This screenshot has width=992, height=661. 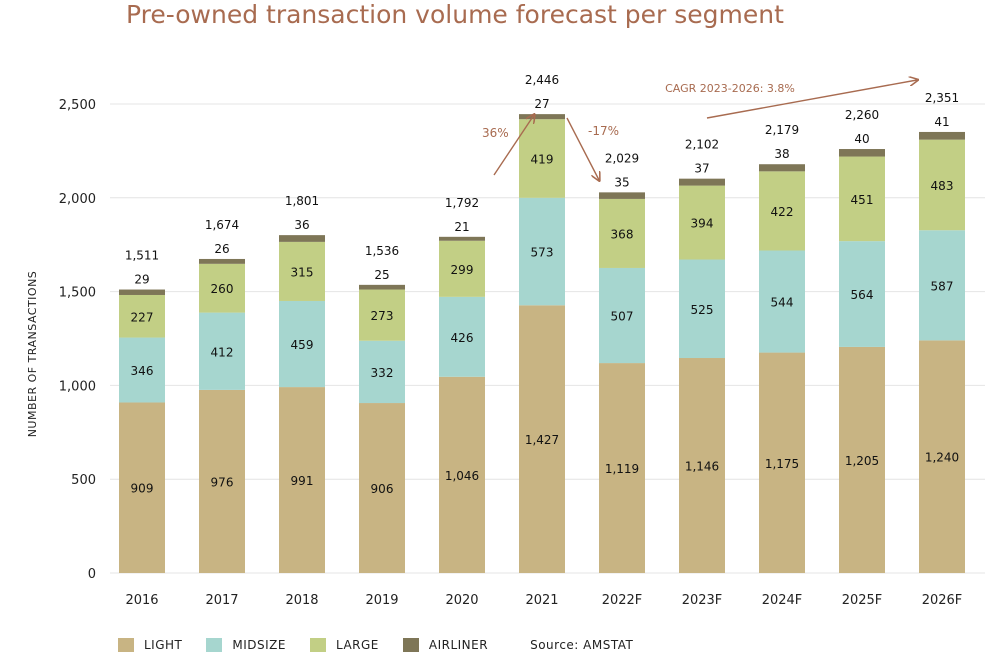 What do you see at coordinates (782, 130) in the screenshot?
I see `total-label: 2,179` at bounding box center [782, 130].